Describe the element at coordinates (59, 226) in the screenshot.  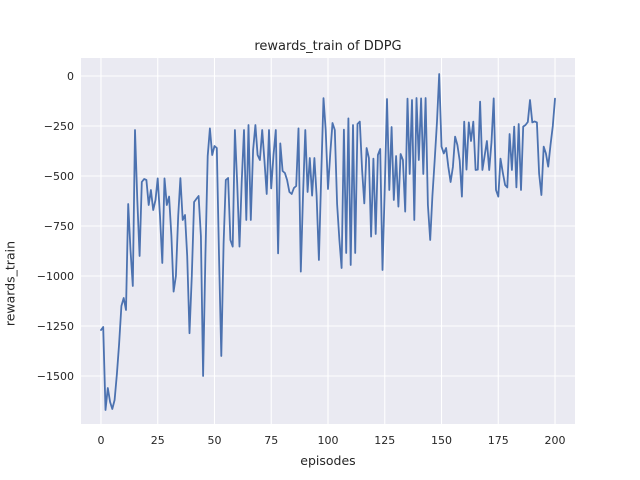
I see `y-tick-label: −750` at that location.